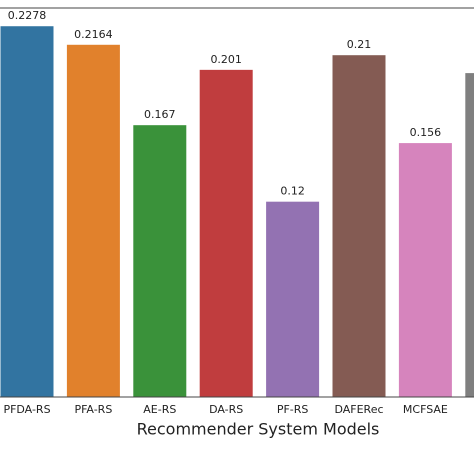 This screenshot has height=474, width=474. What do you see at coordinates (160, 114) in the screenshot?
I see `value-label: 0.167` at bounding box center [160, 114].